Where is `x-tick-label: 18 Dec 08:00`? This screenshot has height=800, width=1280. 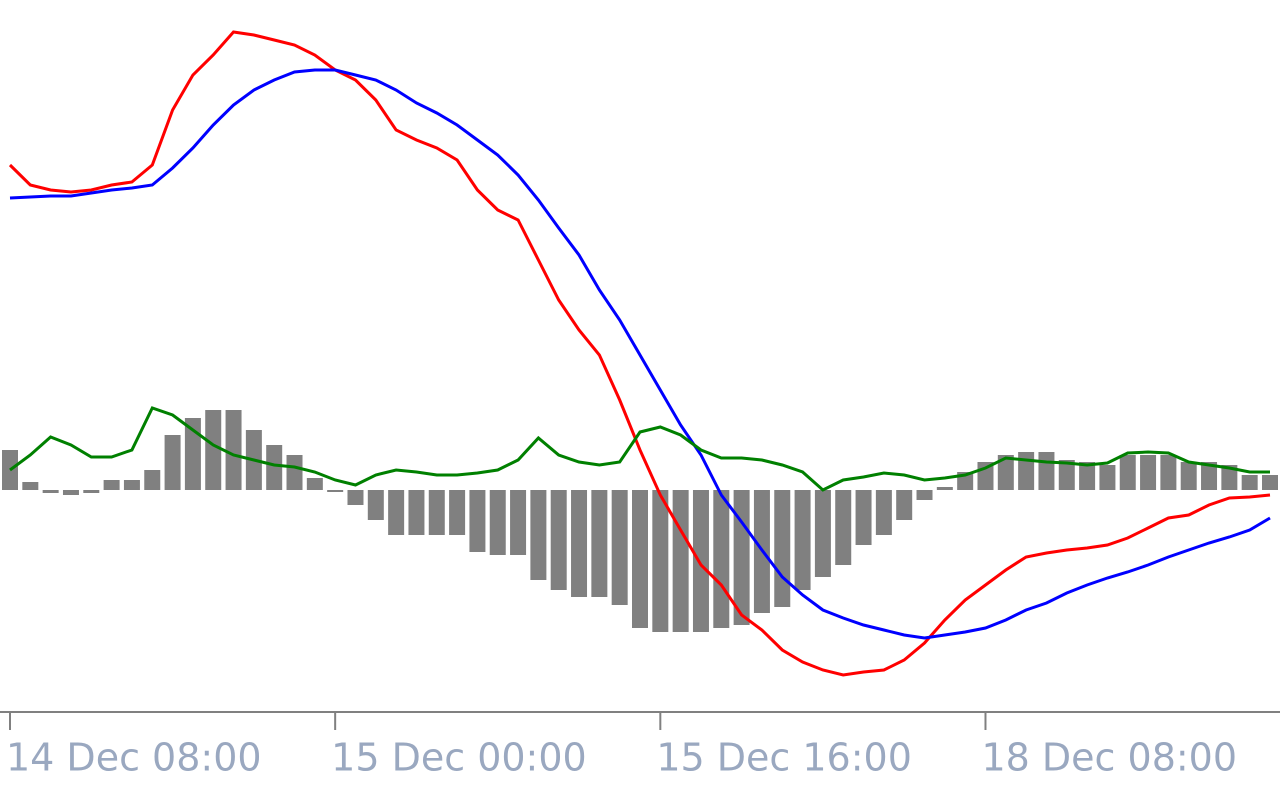 x-tick-label: 18 Dec 08:00 is located at coordinates (1109, 758).